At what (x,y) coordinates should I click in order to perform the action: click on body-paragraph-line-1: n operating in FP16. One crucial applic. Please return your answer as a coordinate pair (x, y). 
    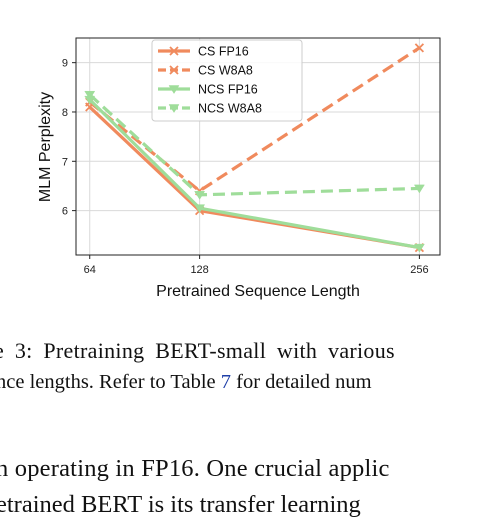
    Looking at the image, I should click on (195, 468).